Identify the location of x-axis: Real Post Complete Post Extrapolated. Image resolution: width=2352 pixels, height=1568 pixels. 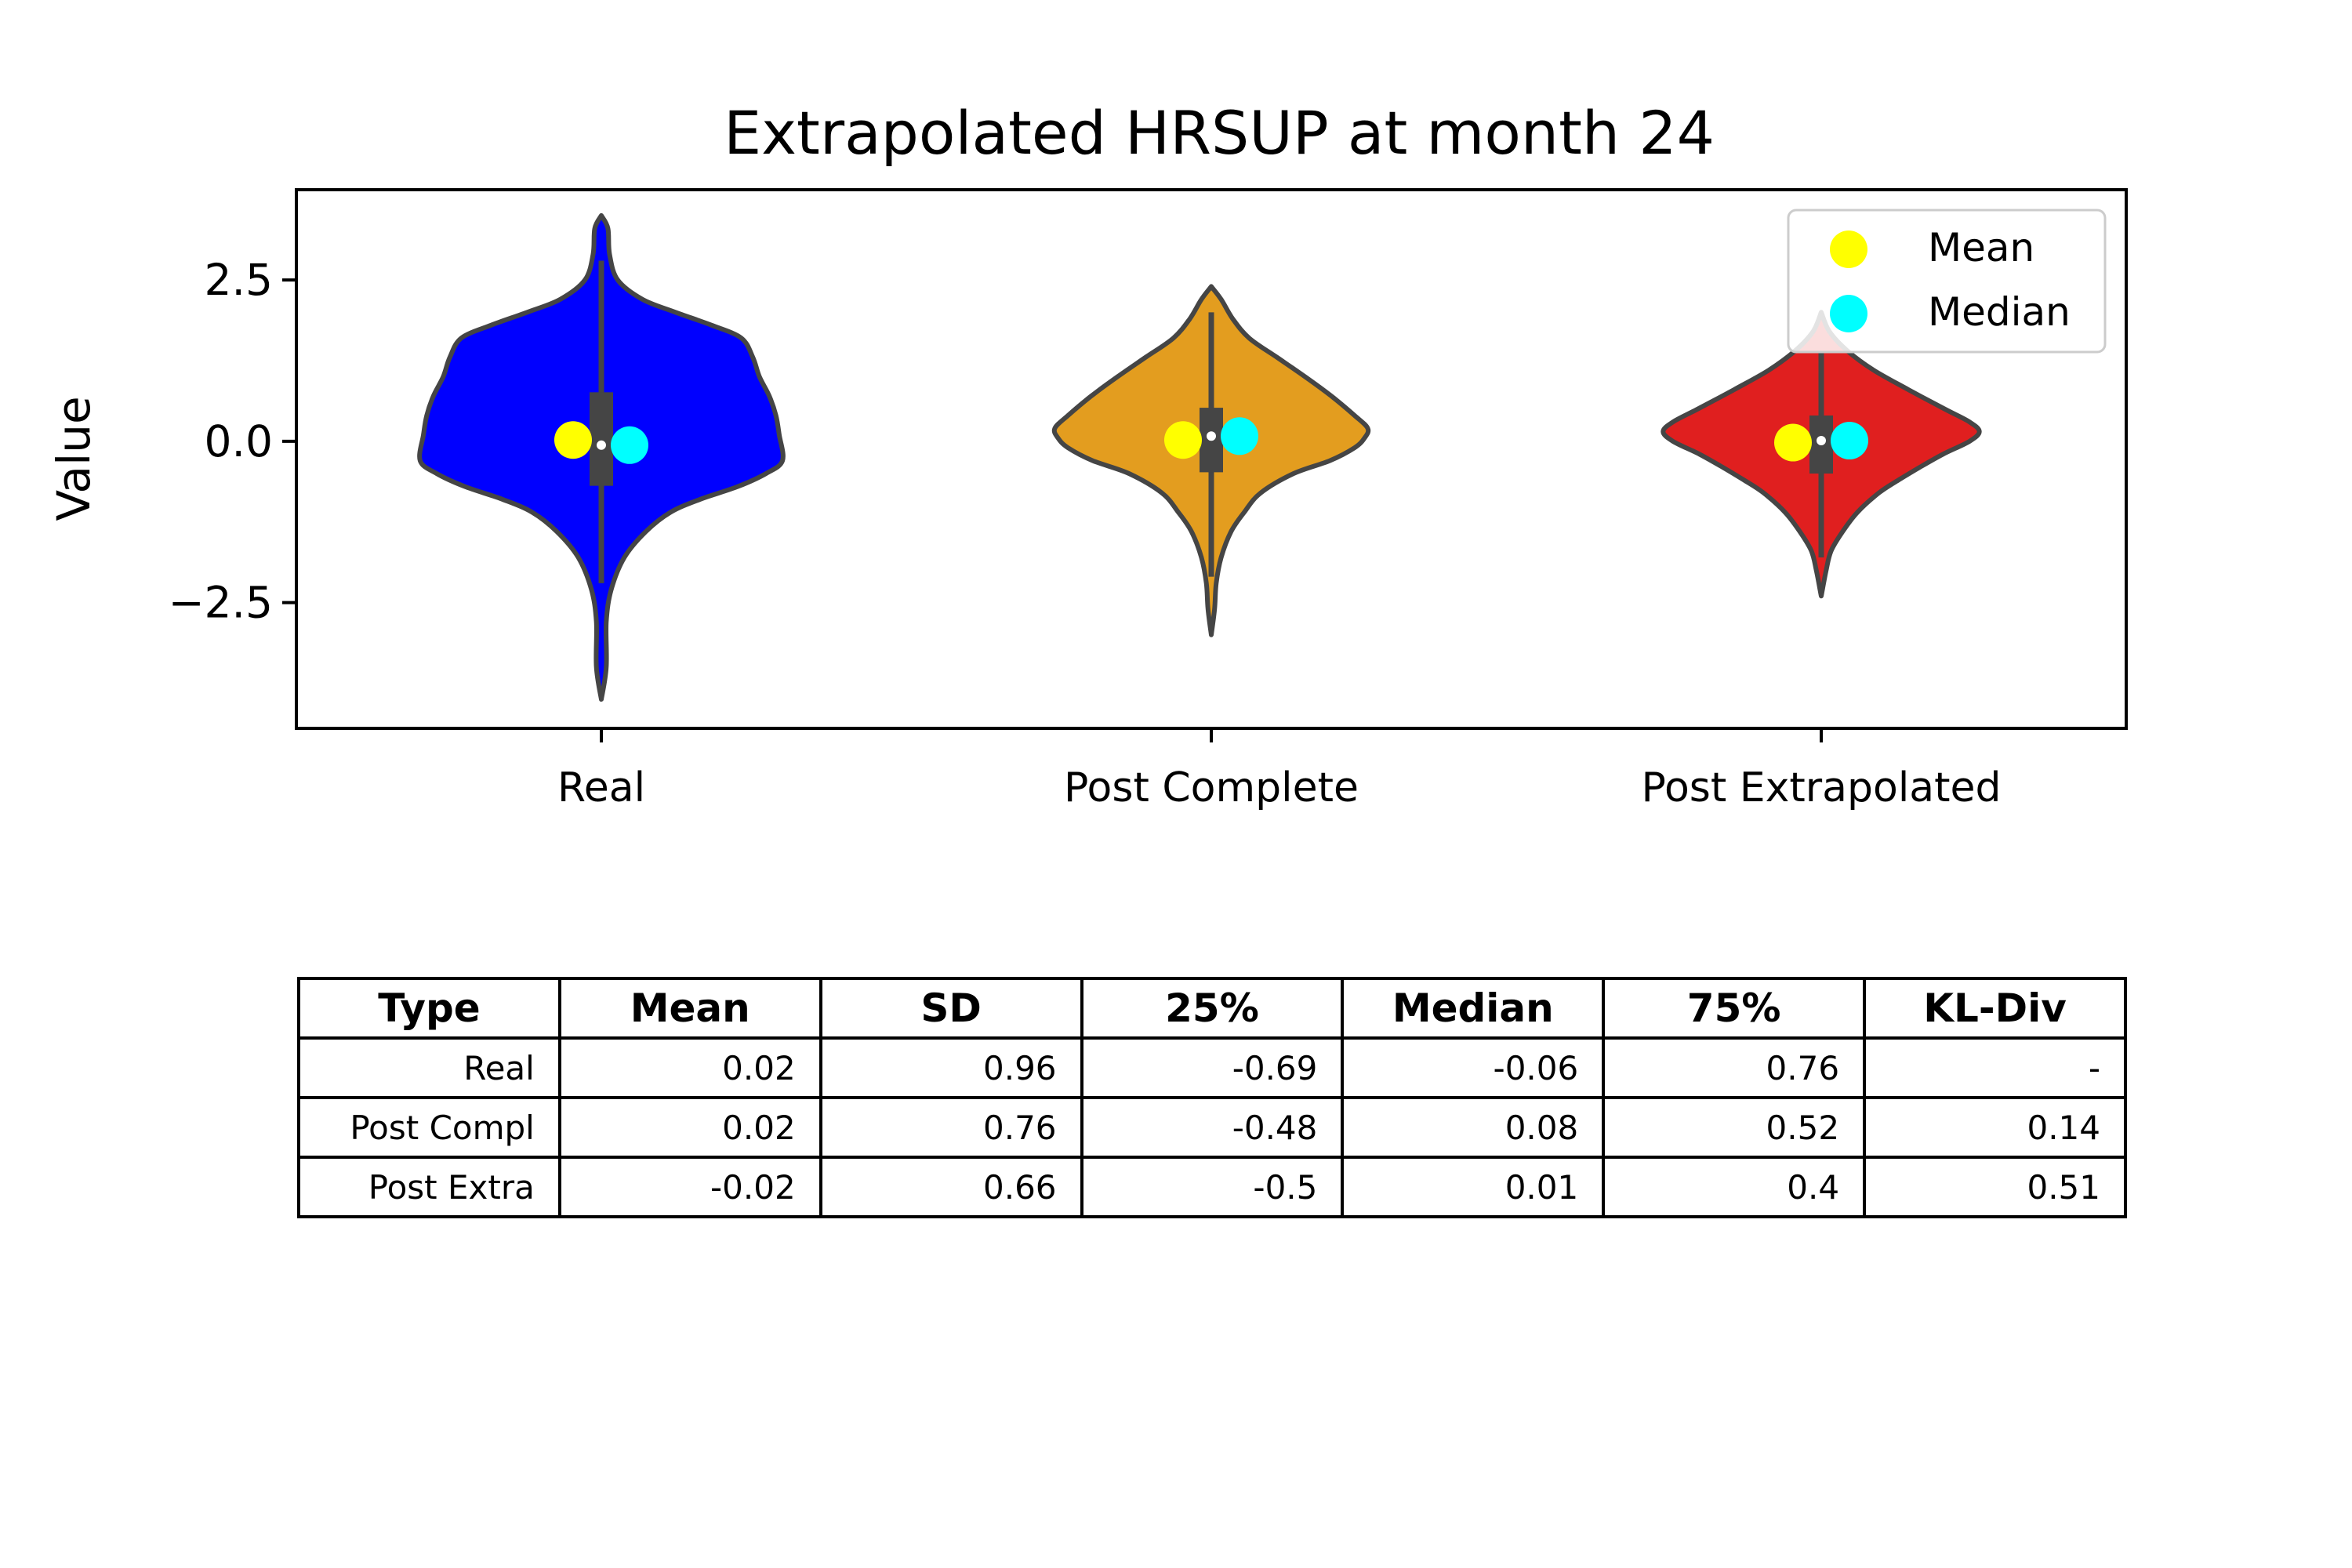
(1279, 769).